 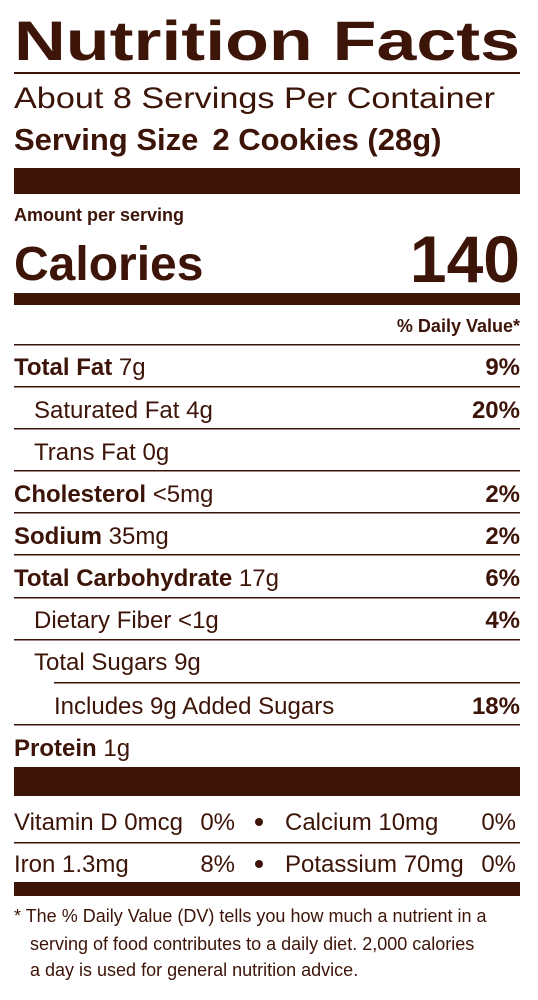 I want to click on nutrient-dv: 4%, so click(x=502, y=620).